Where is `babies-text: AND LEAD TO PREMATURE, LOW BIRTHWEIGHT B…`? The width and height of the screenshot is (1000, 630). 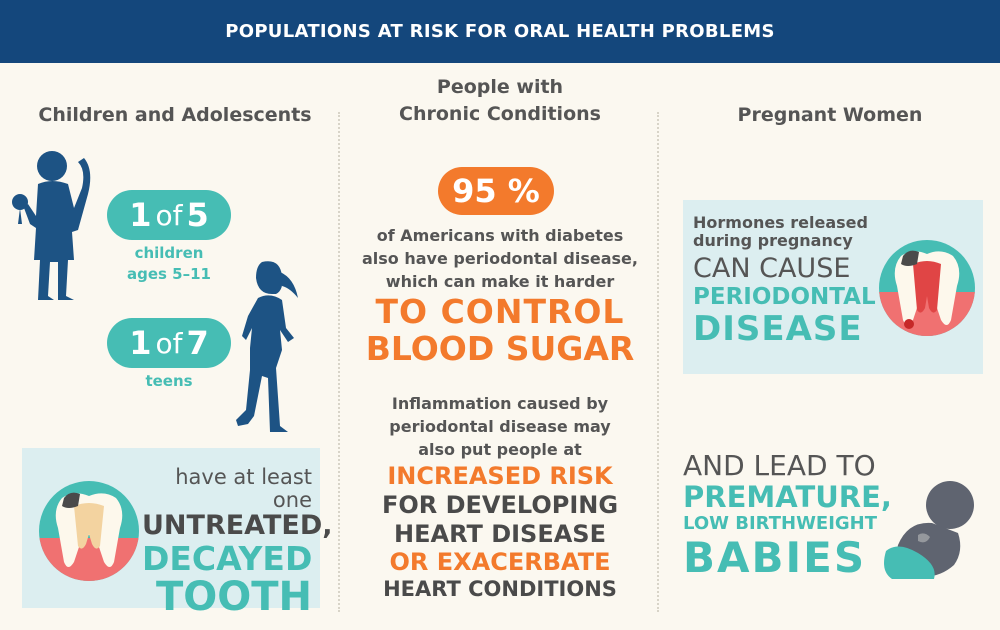
babies-text: AND LEAD TO PREMATURE, LOW BIRTHWEIGHT B… is located at coordinates (787, 515).